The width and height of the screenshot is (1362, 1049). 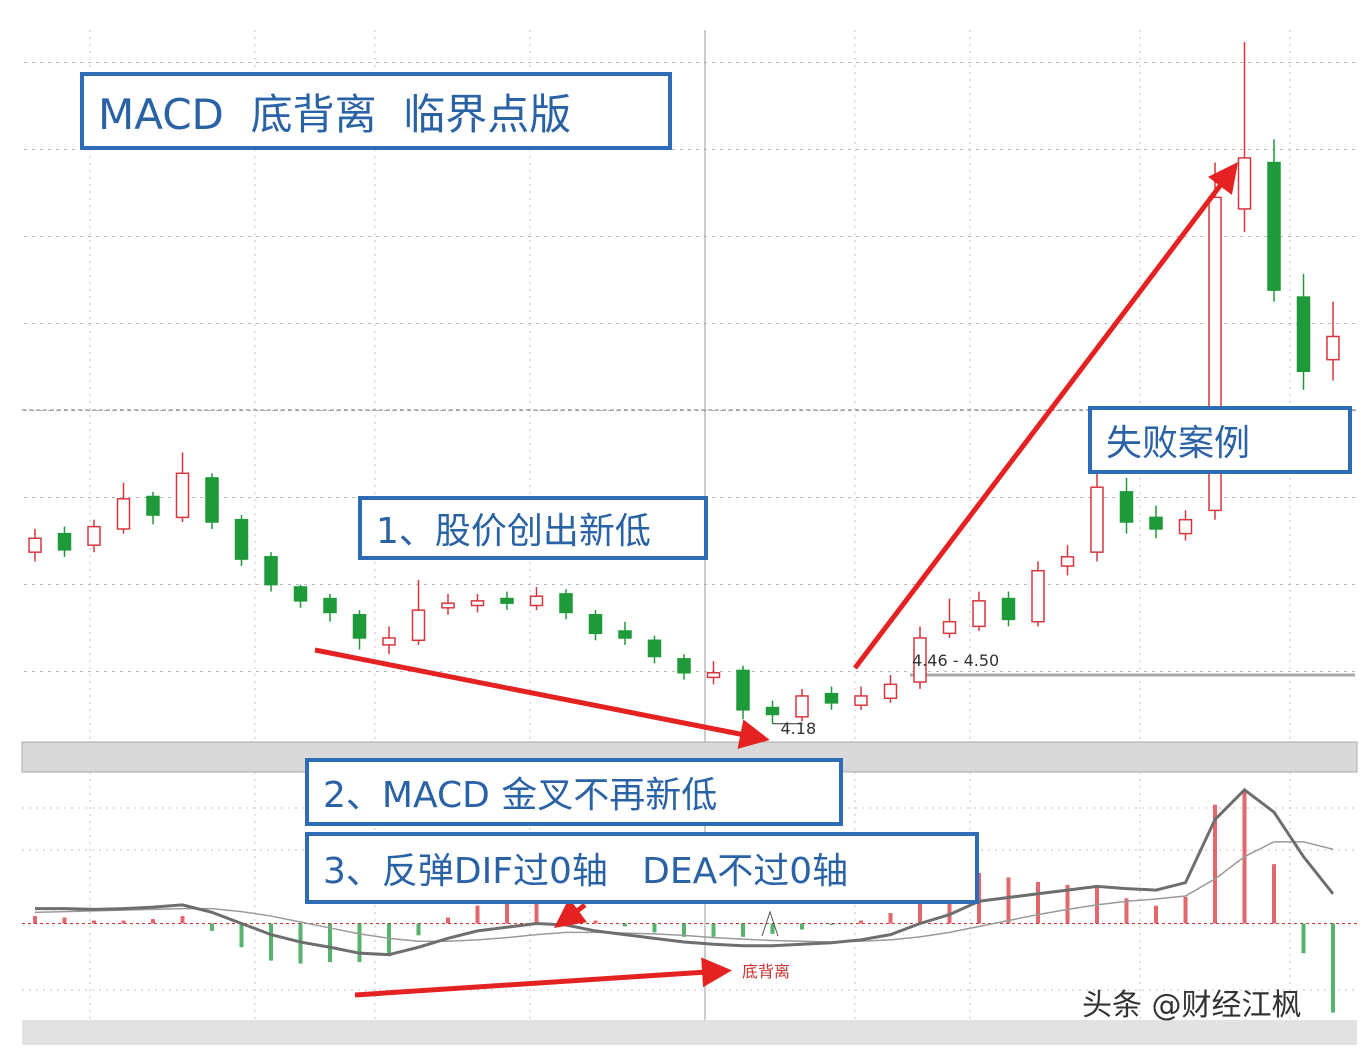 I want to click on low-label: 4.18, so click(x=799, y=728).